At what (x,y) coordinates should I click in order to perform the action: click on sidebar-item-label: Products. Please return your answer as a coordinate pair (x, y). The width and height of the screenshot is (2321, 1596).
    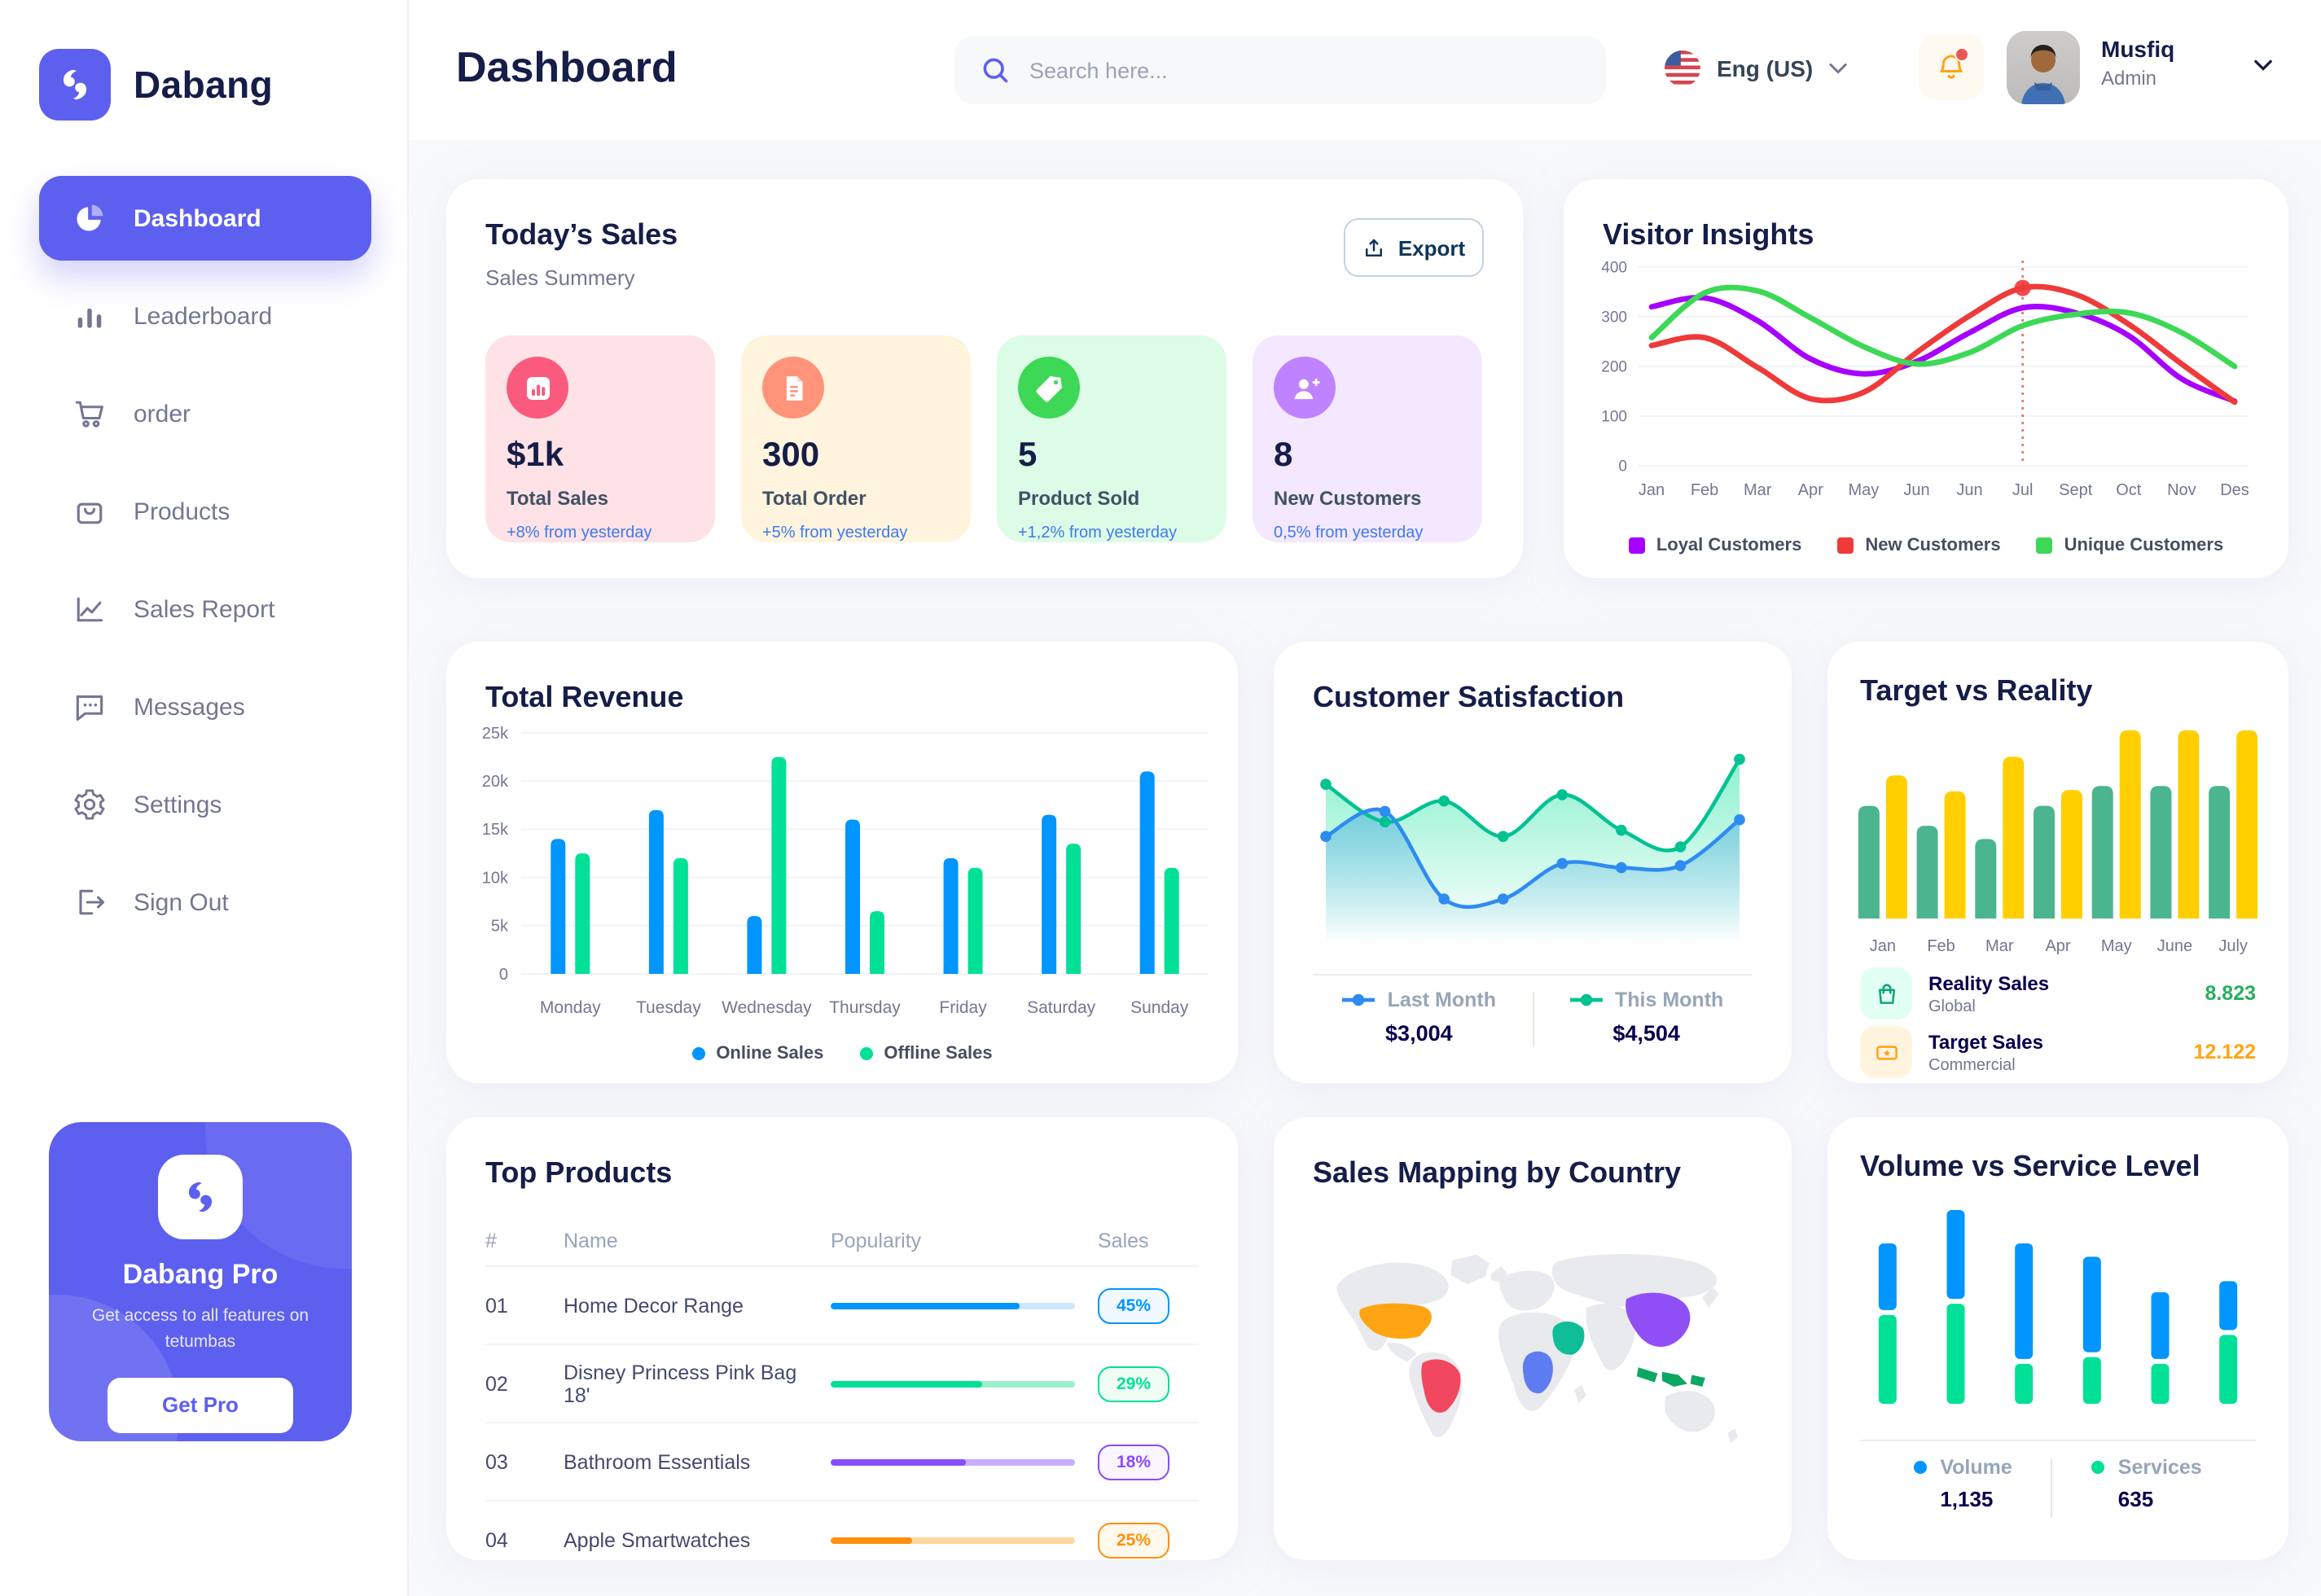
    Looking at the image, I should click on (182, 511).